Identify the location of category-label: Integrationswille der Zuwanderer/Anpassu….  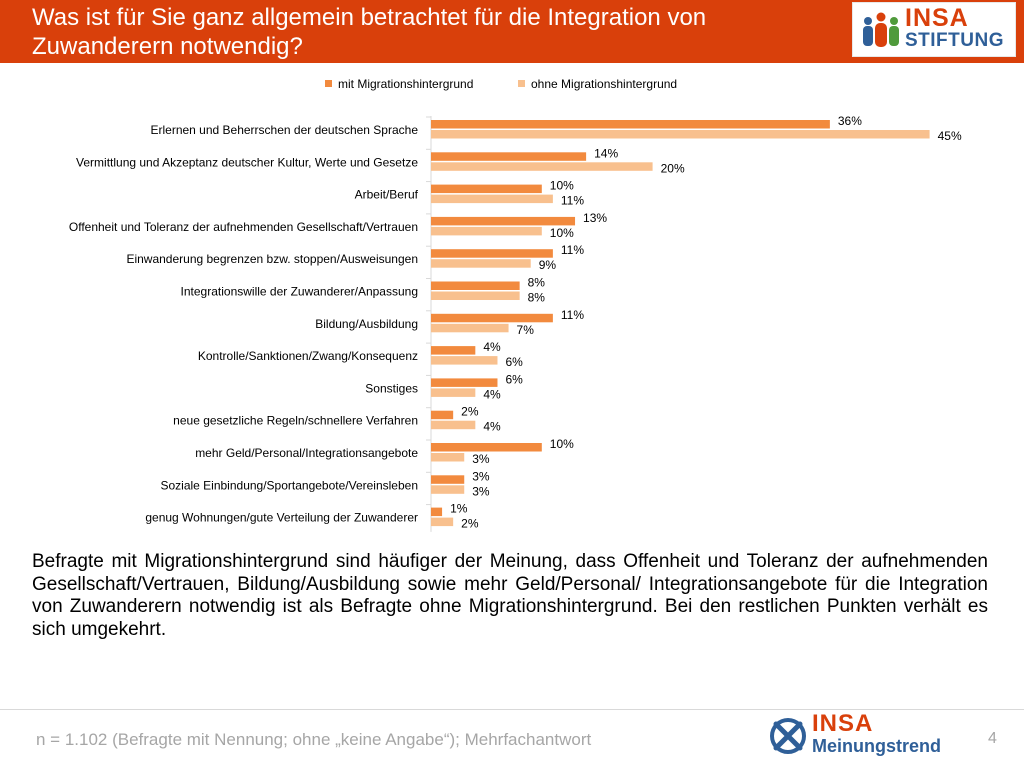
(299, 292).